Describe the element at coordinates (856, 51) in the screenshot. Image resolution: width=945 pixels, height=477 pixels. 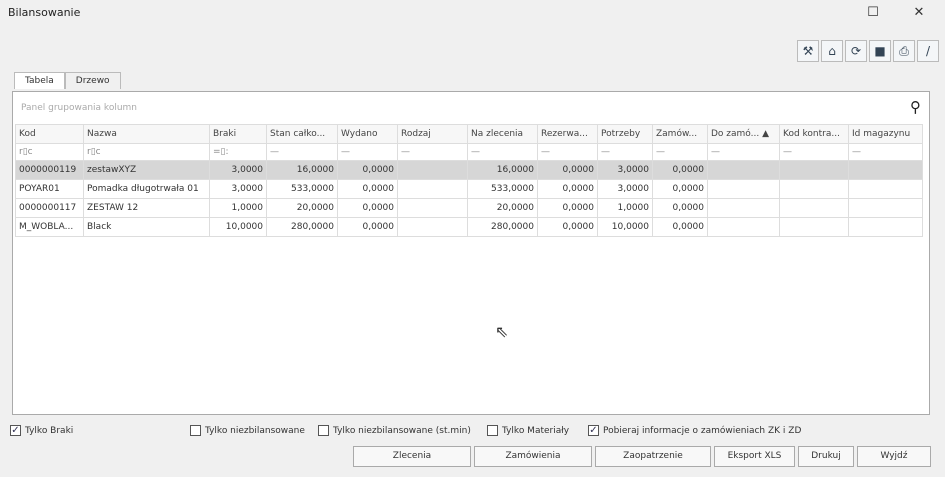
I see `refresh-icon: ⟳` at that location.